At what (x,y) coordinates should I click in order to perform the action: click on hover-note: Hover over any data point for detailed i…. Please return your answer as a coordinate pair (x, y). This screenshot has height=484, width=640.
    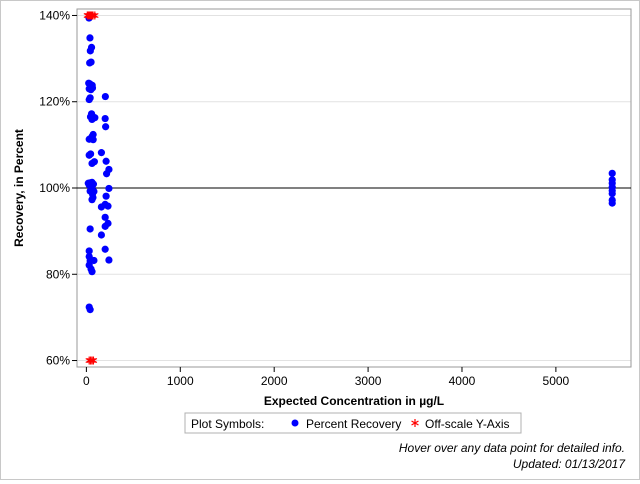
    Looking at the image, I should click on (511, 448).